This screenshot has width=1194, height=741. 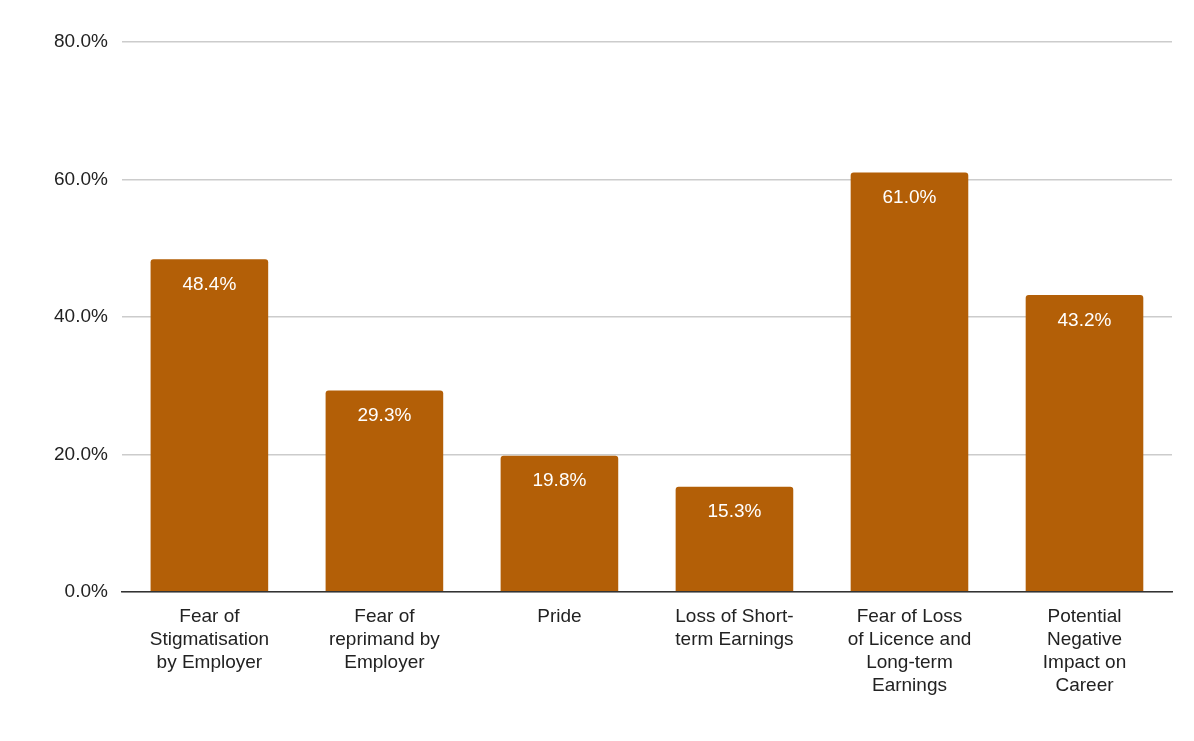 What do you see at coordinates (86, 591) in the screenshot?
I see `y-tick-label: 0.0%` at bounding box center [86, 591].